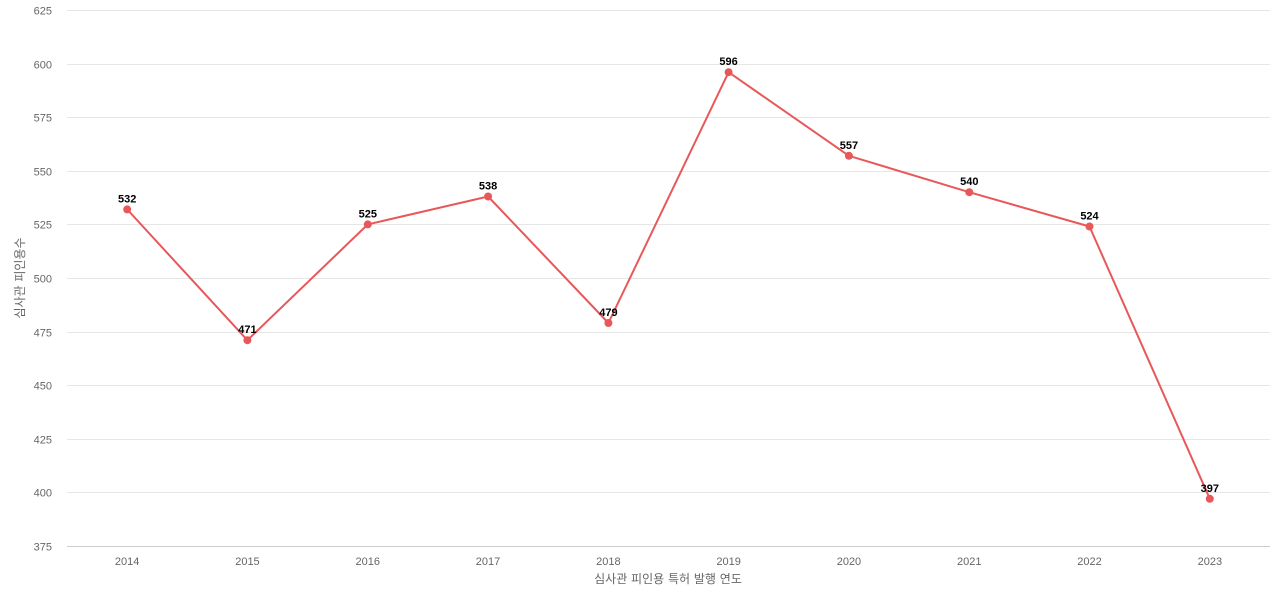 The image size is (1280, 600). What do you see at coordinates (127, 199) in the screenshot?
I see `data-label: 532` at bounding box center [127, 199].